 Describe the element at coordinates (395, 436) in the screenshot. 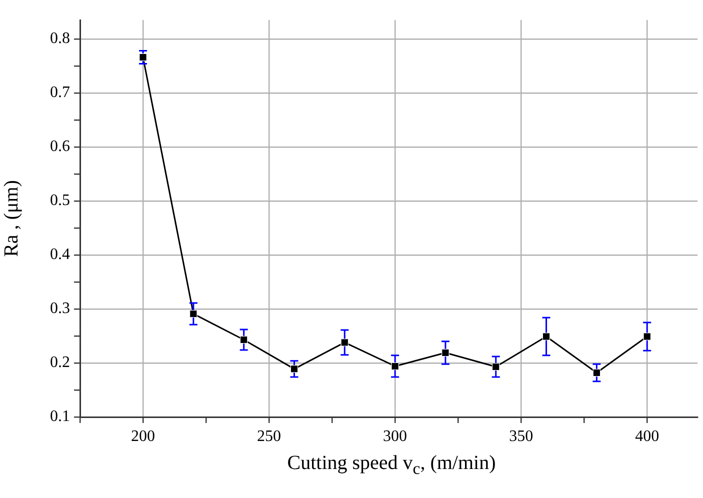

I see `x-tick-label: 300` at that location.